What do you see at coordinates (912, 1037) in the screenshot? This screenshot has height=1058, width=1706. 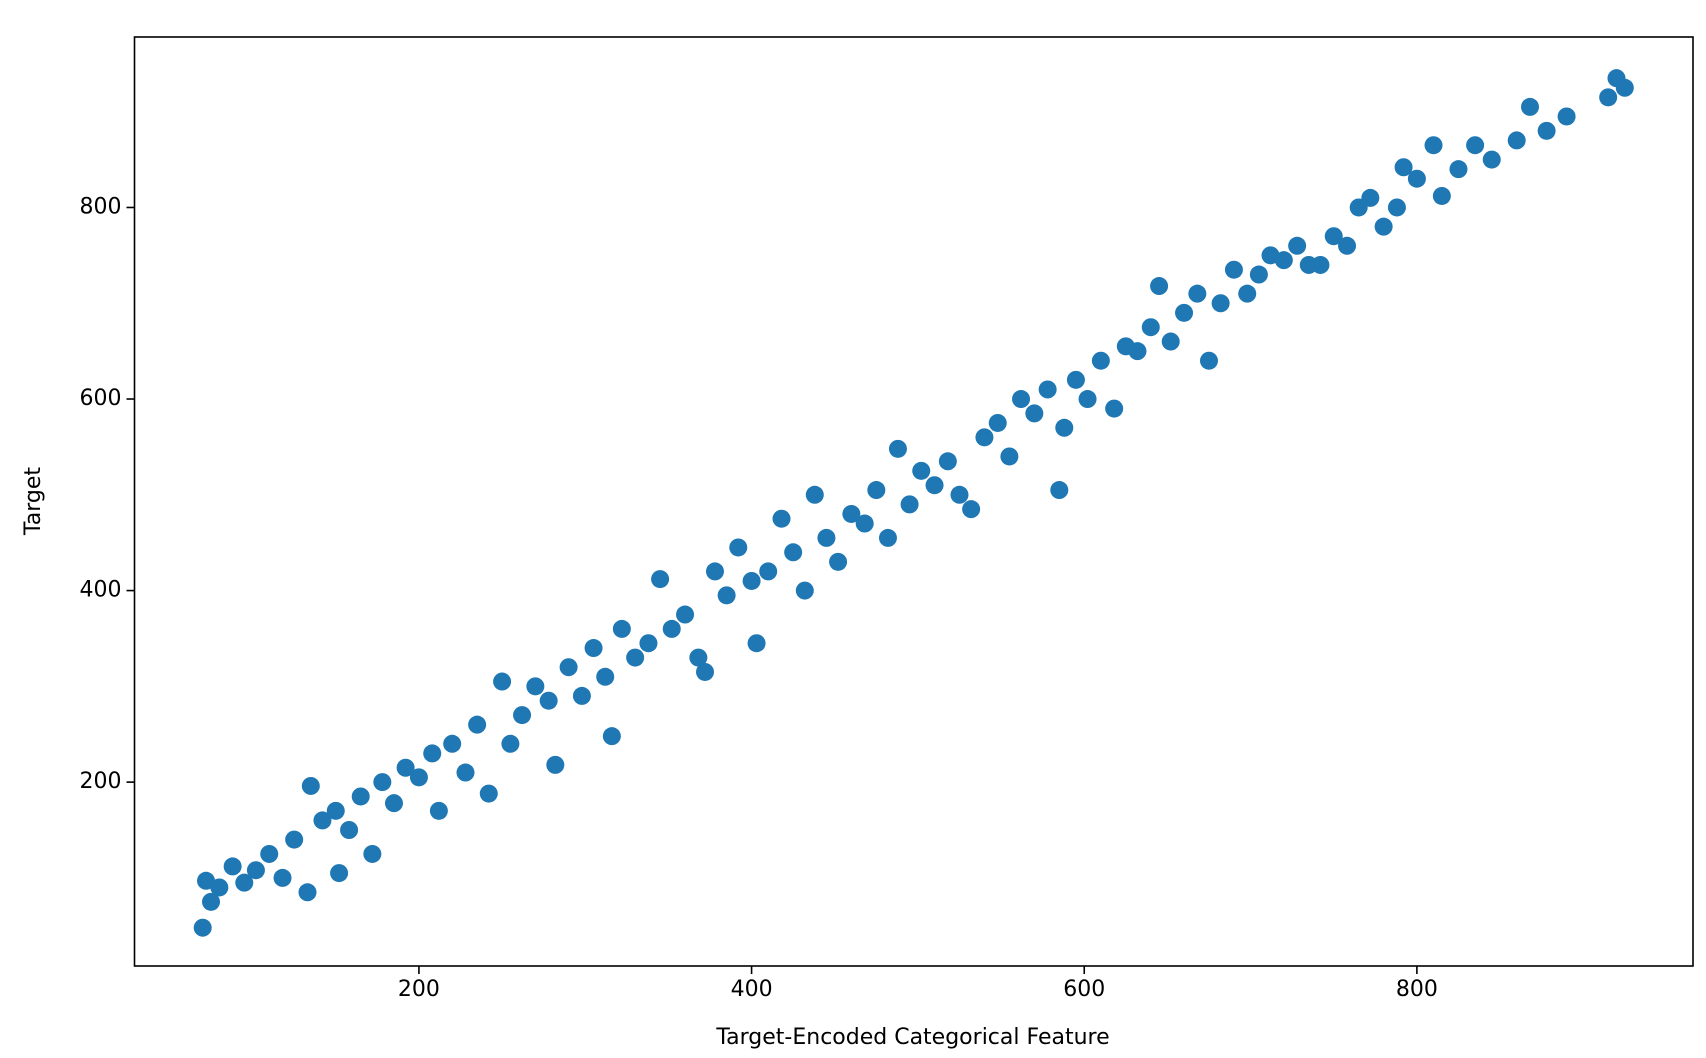 I see `x-axis-label: Target-Encoded Categorical Feature` at bounding box center [912, 1037].